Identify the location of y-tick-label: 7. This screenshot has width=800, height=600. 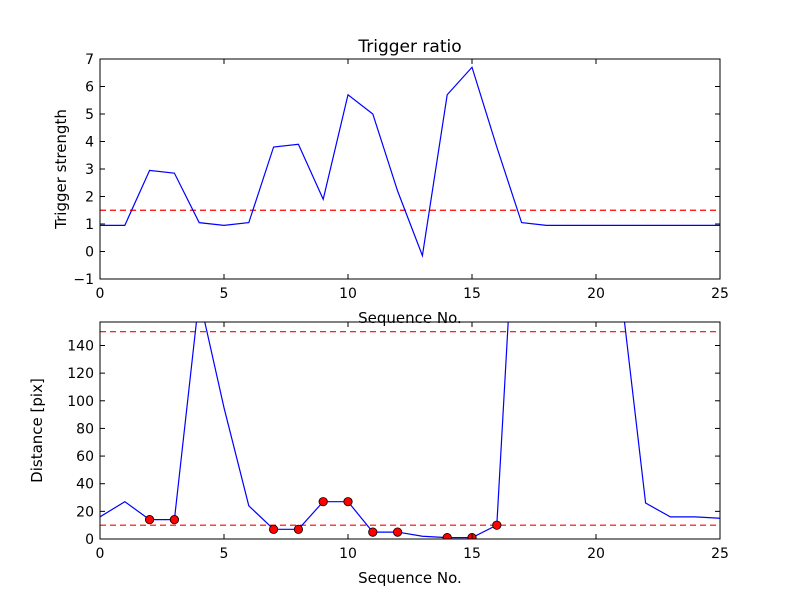
(89, 60).